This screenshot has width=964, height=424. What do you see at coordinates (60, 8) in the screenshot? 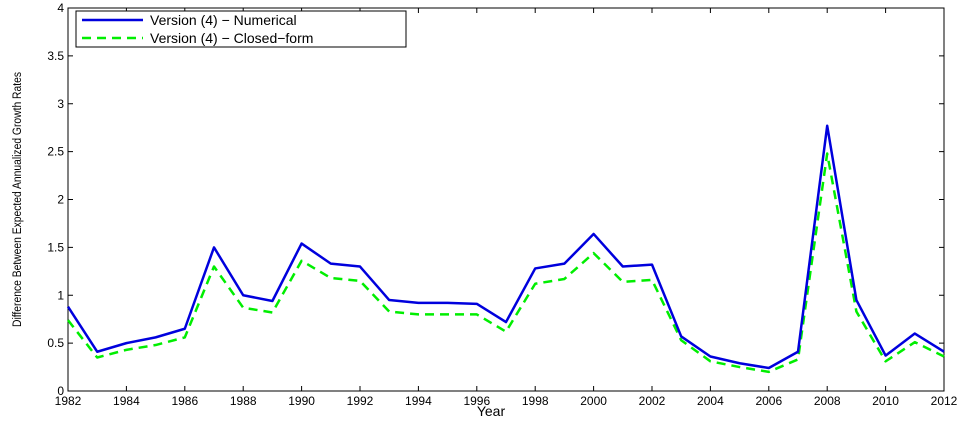
I see `y-tick-label: 4` at bounding box center [60, 8].